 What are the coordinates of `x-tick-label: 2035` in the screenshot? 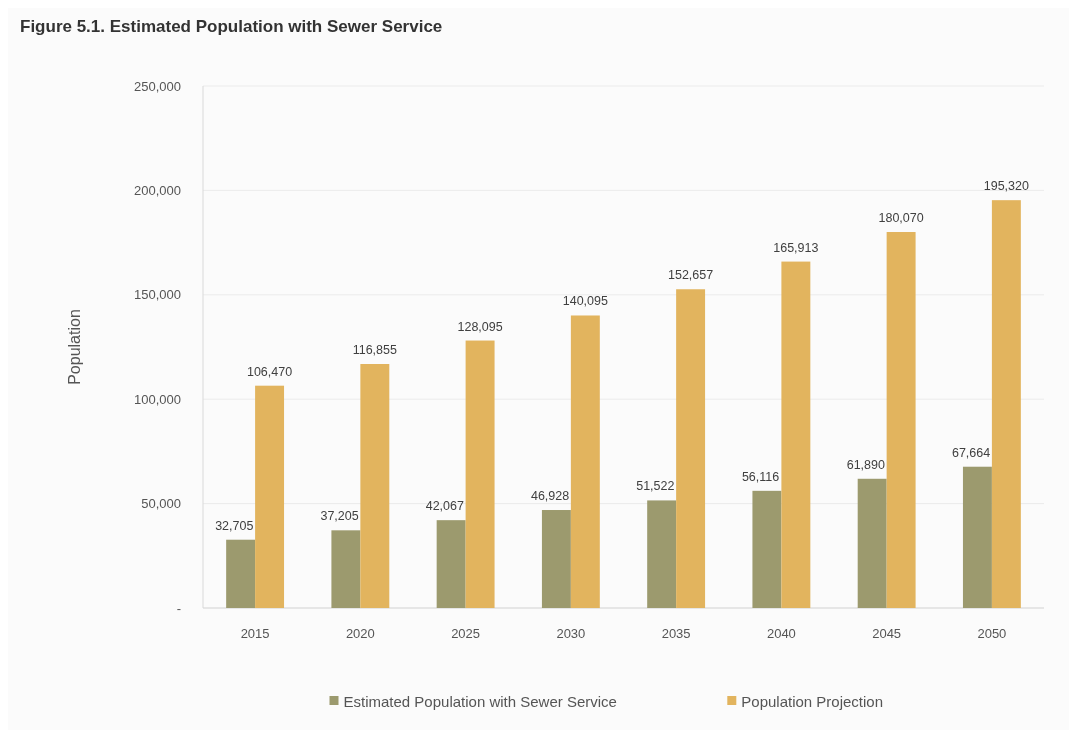 It's located at (676, 633).